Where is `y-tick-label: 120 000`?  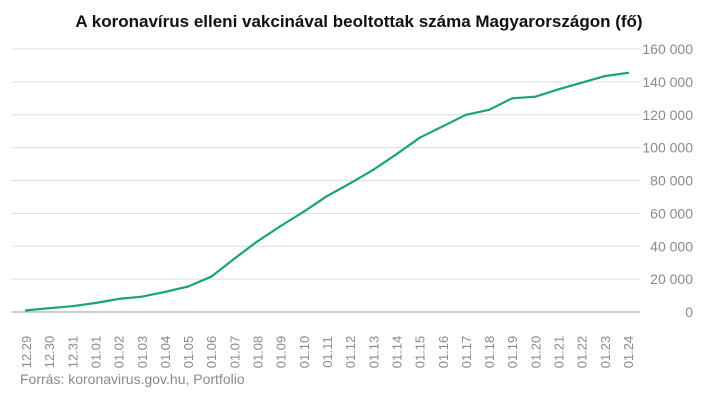 y-tick-label: 120 000 is located at coordinates (667, 115).